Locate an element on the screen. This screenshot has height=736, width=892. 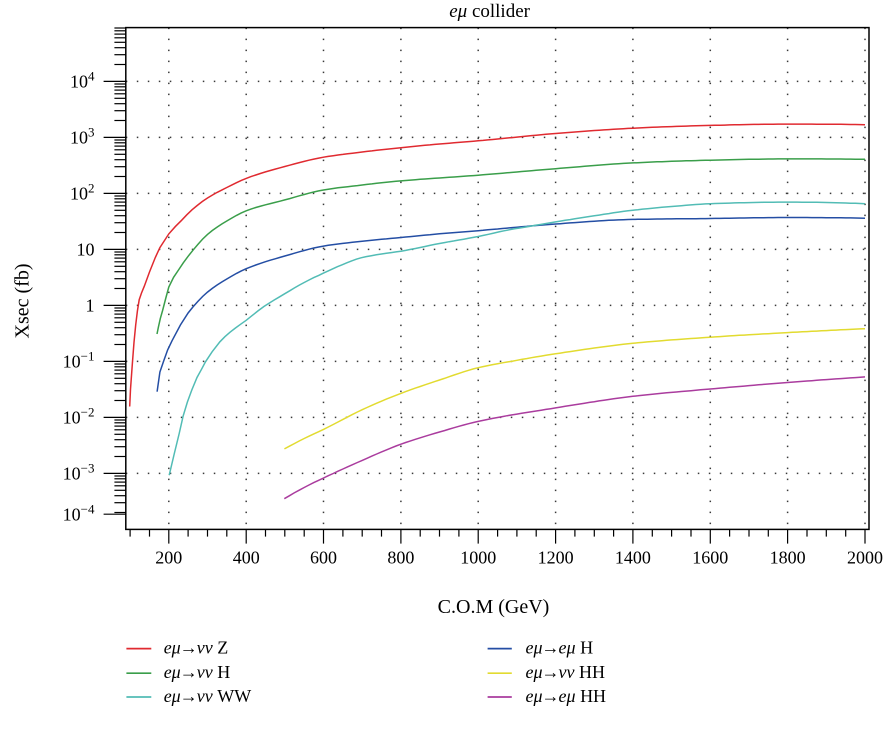
svg-text: 1600 is located at coordinates (710, 558).